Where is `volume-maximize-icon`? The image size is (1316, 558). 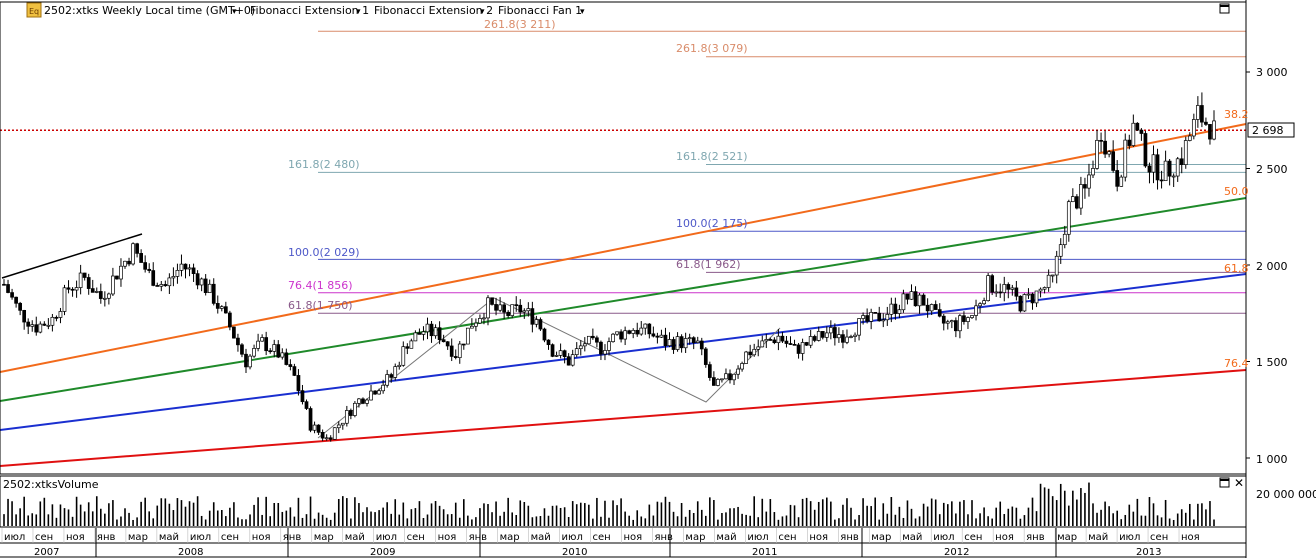
volume-maximize-icon is located at coordinates (1224, 482).